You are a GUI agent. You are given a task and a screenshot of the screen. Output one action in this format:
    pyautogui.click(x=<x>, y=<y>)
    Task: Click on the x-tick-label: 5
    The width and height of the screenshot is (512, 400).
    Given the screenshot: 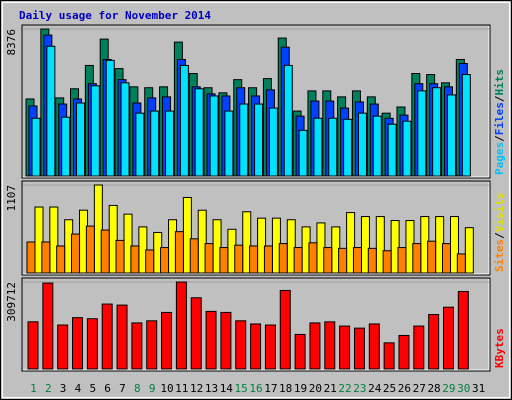 What is the action you would take?
    pyautogui.click(x=92, y=388)
    